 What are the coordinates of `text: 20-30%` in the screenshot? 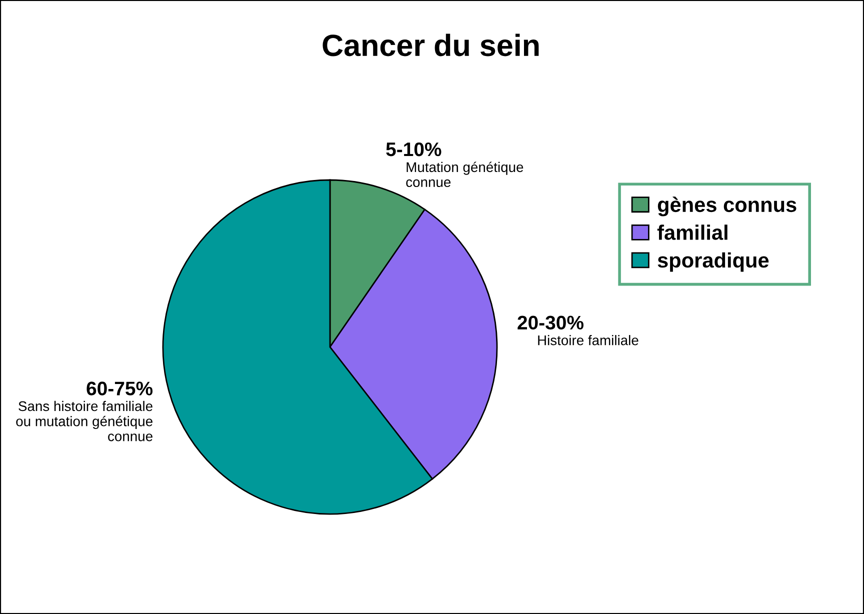 It's located at (551, 323).